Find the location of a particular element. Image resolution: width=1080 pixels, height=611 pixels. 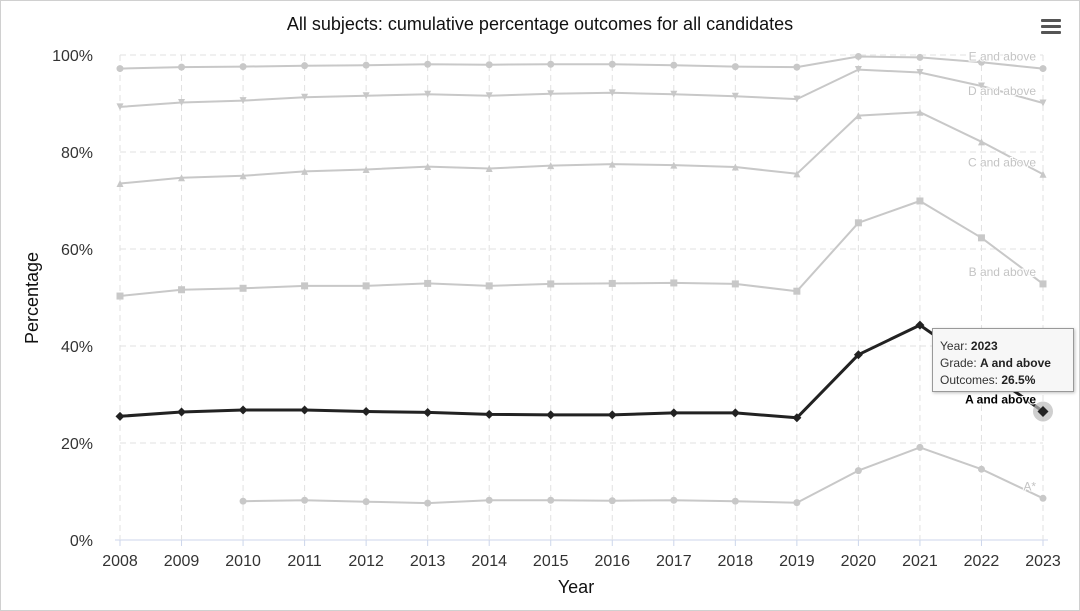

y-tick-label: 20% is located at coordinates (77, 444).